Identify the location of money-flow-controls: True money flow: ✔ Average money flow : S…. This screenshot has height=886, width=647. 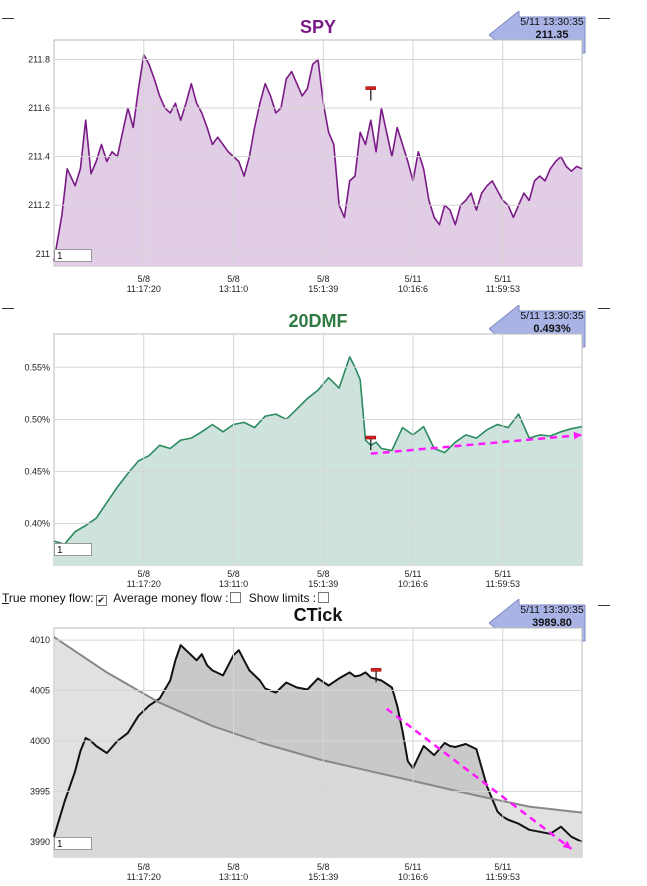
(167, 598).